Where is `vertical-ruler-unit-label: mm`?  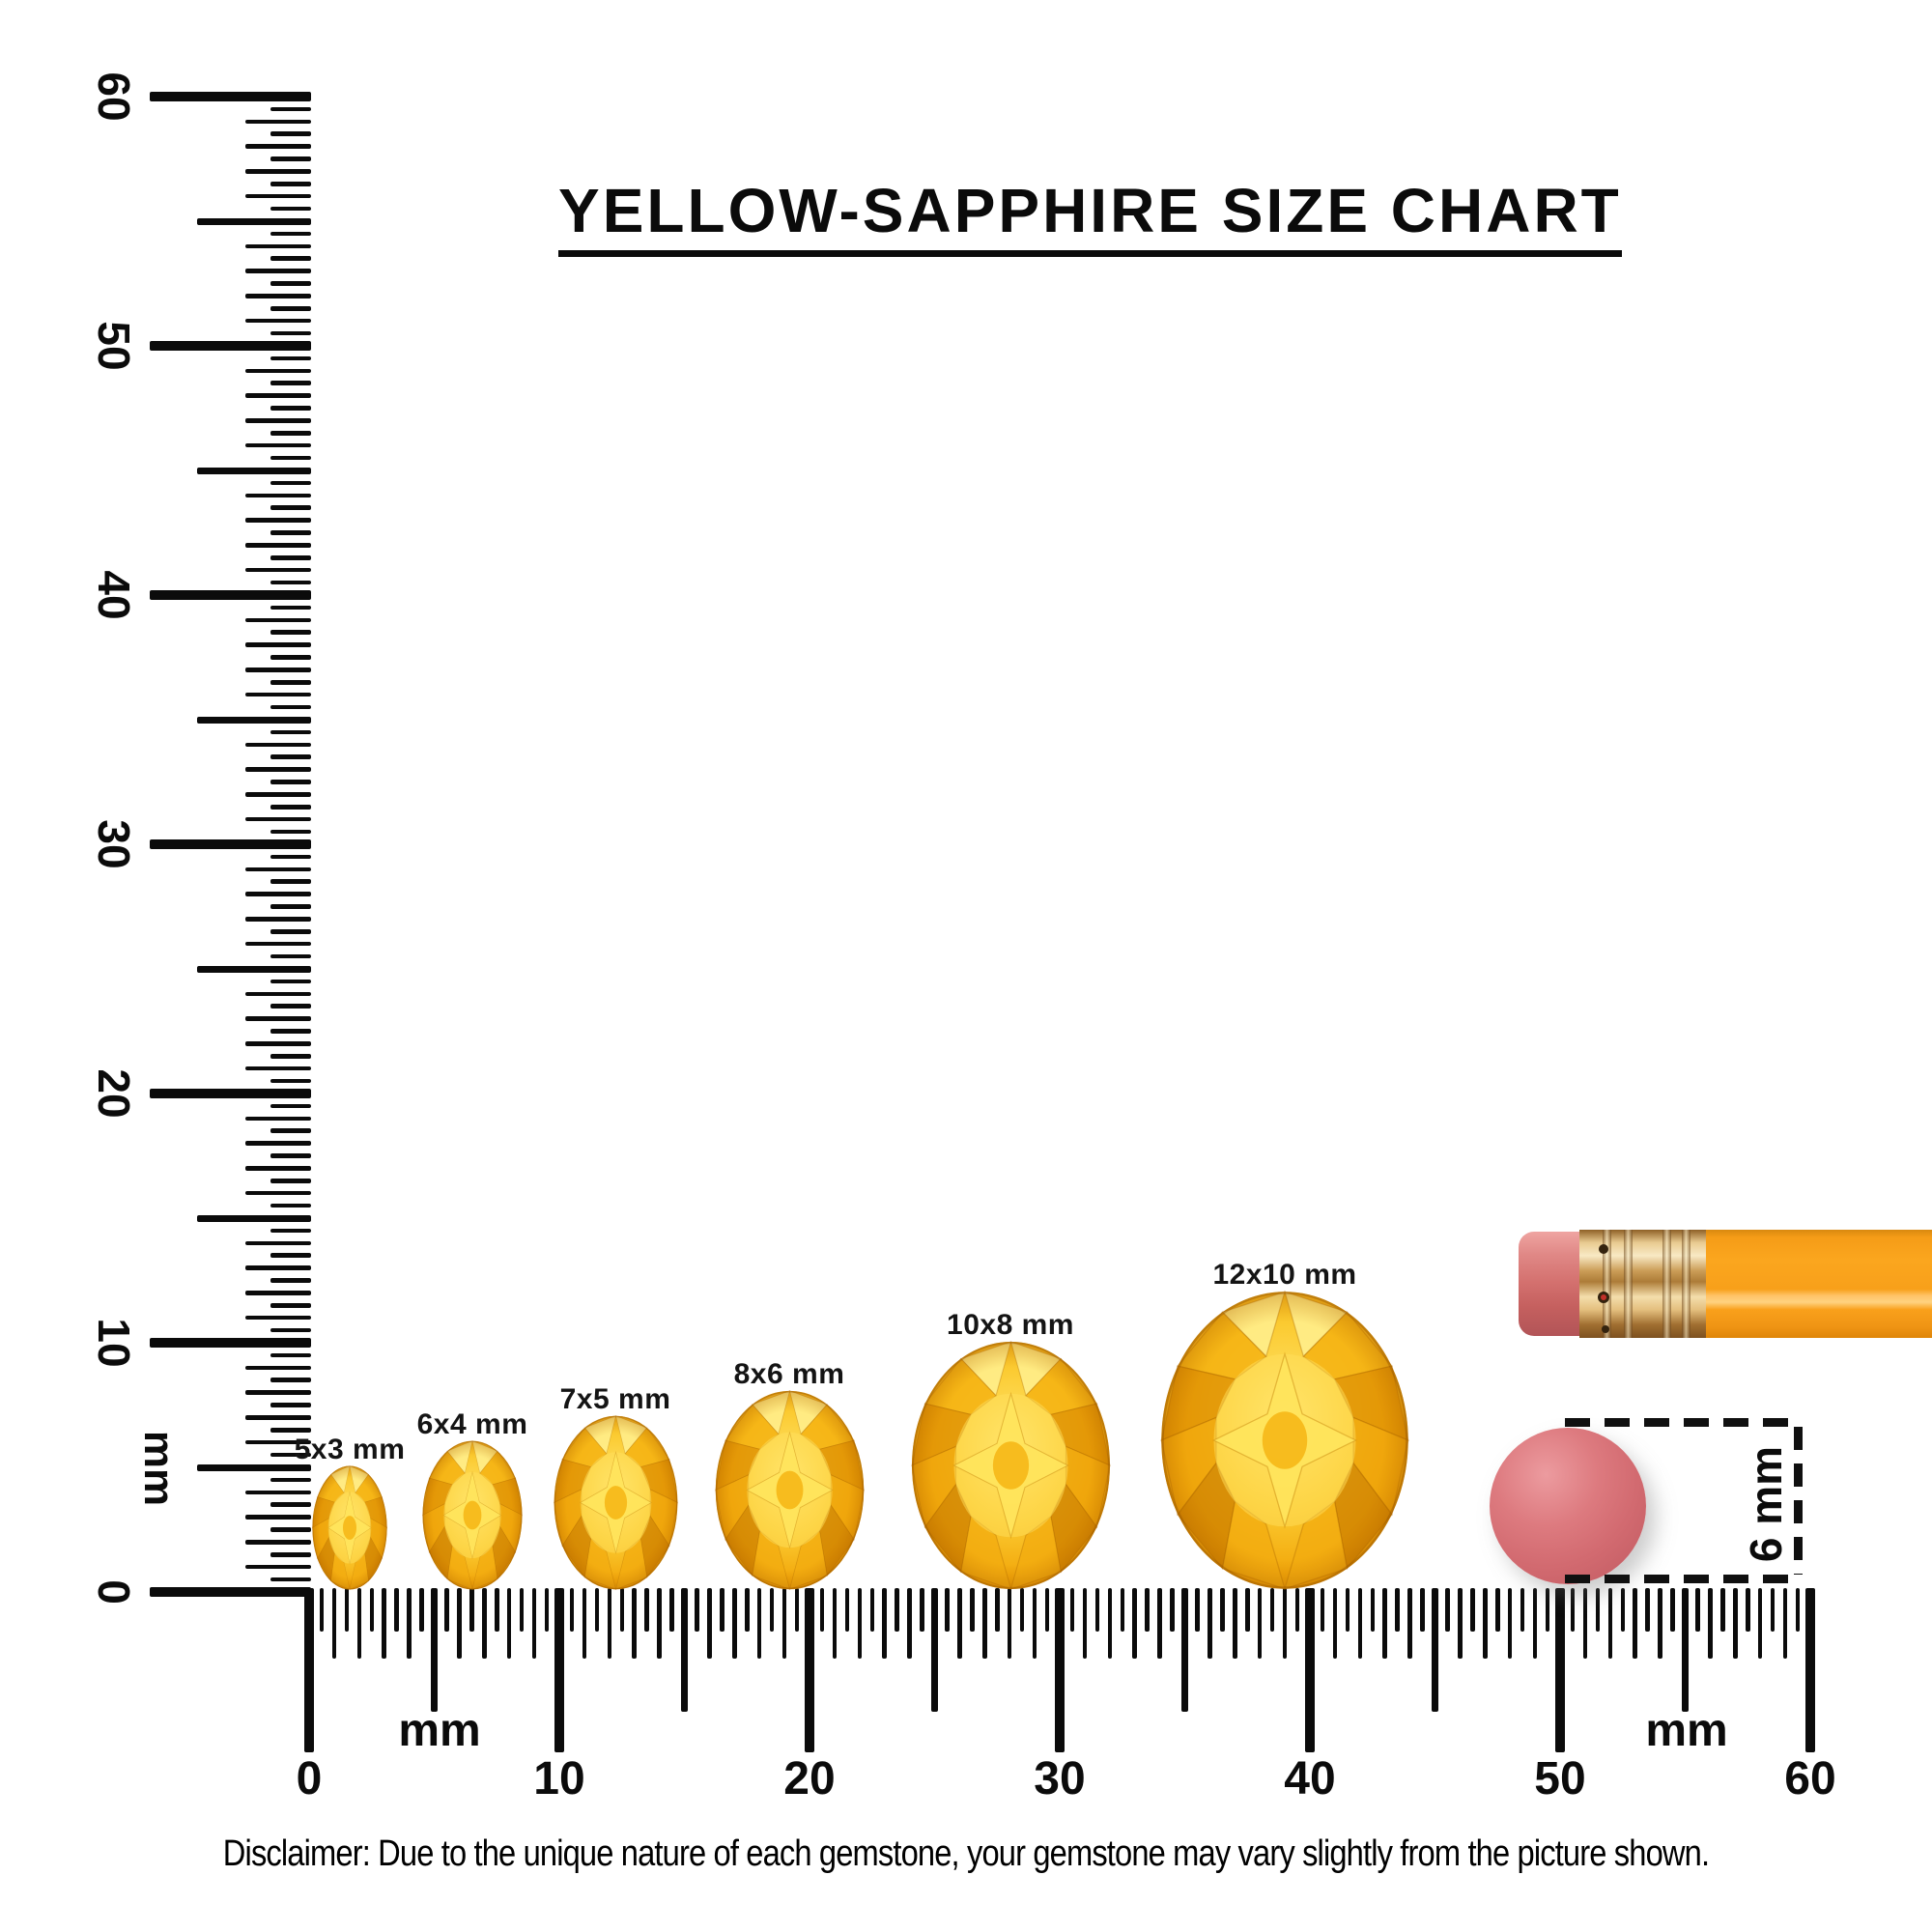
vertical-ruler-unit-label: mm is located at coordinates (159, 1468).